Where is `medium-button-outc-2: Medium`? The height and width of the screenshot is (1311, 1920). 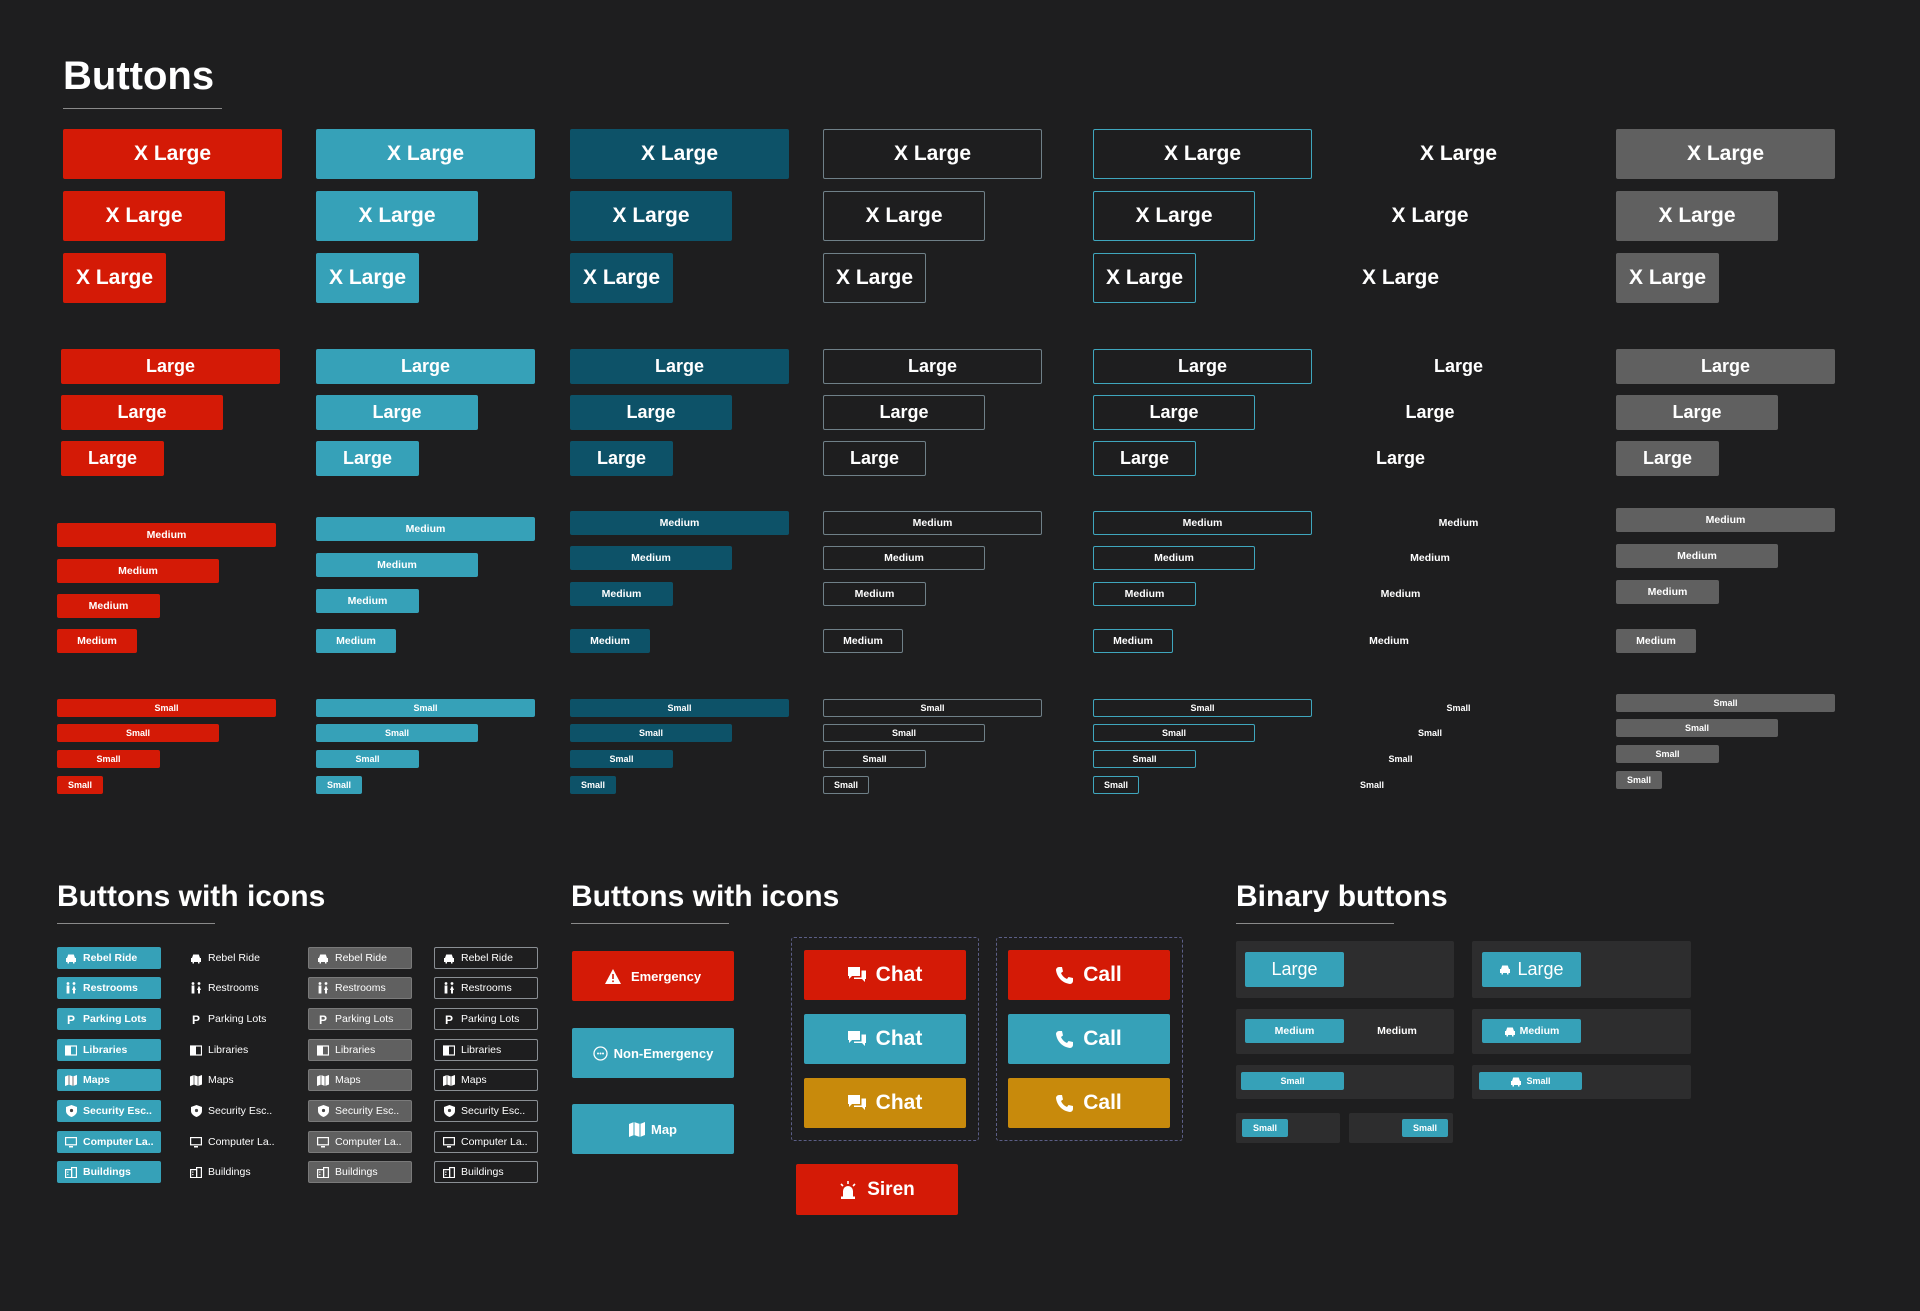
medium-button-outc-2: Medium is located at coordinates (1174, 558).